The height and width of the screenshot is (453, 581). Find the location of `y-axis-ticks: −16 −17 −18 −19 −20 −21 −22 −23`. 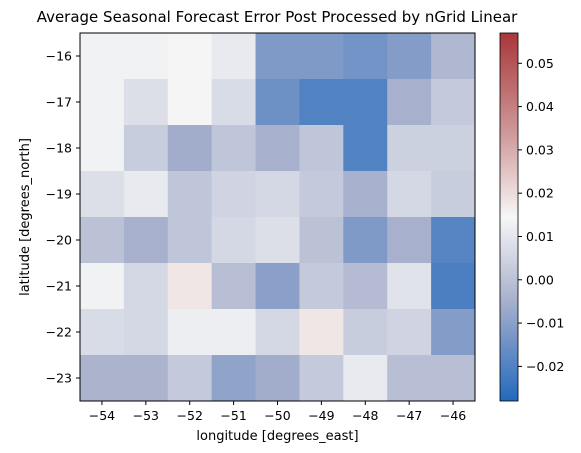

y-axis-ticks: −16 −17 −18 −19 −20 −21 −22 −23 is located at coordinates (63, 217).